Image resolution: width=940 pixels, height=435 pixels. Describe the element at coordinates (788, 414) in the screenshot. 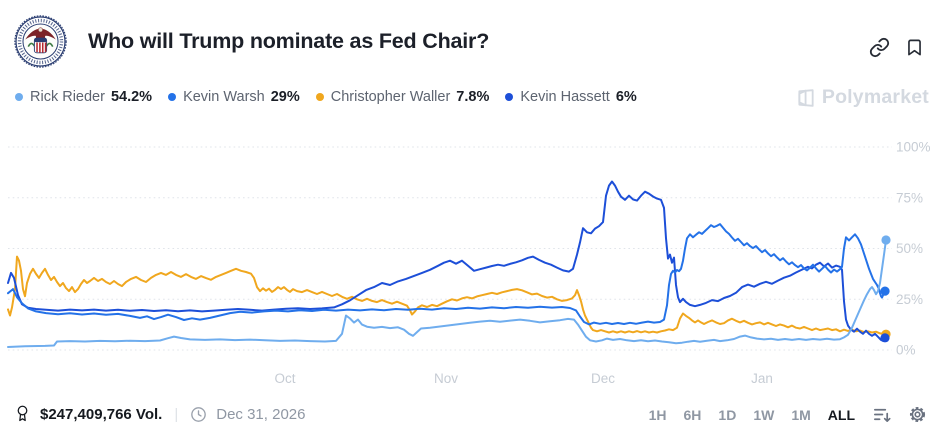

I see `time-range-controls: 1H 6H 1D 1W 1M ALL` at that location.